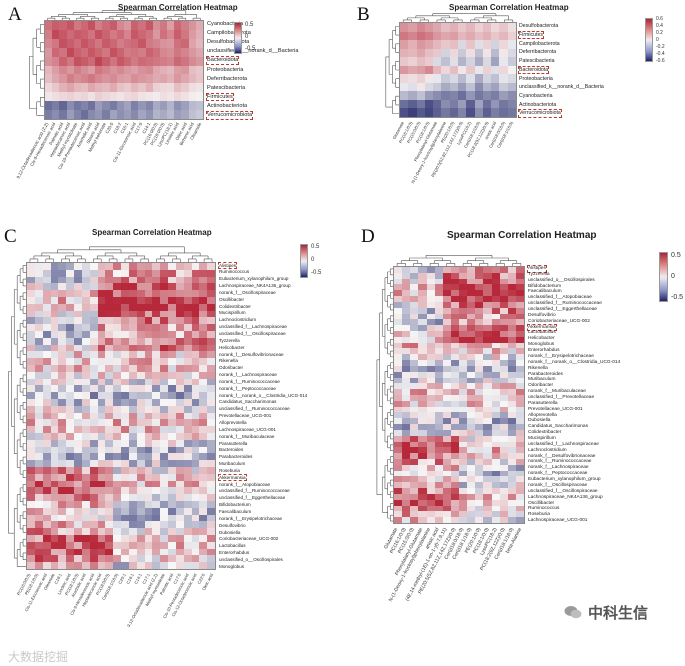 The height and width of the screenshot is (666, 685). Describe the element at coordinates (547, 450) in the screenshot. I see `row-label: Lachnoclostridium` at that location.